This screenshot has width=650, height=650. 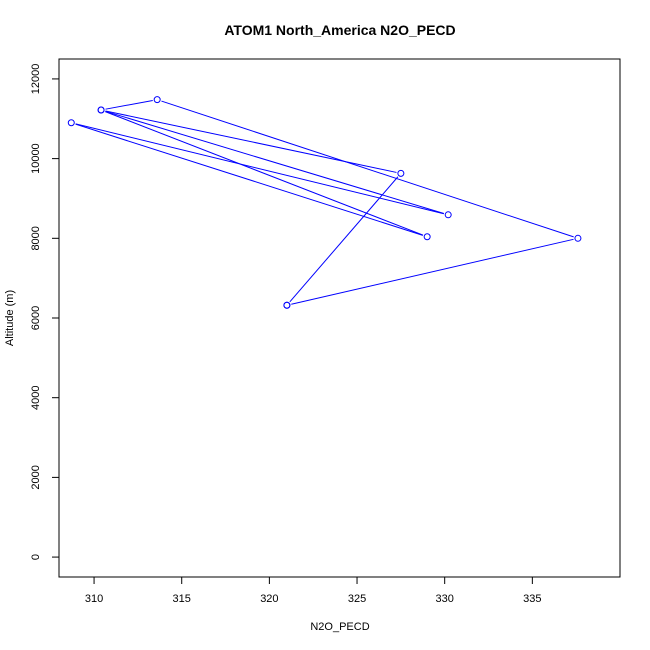 I want to click on y-tick-label: 2000, so click(x=36, y=477).